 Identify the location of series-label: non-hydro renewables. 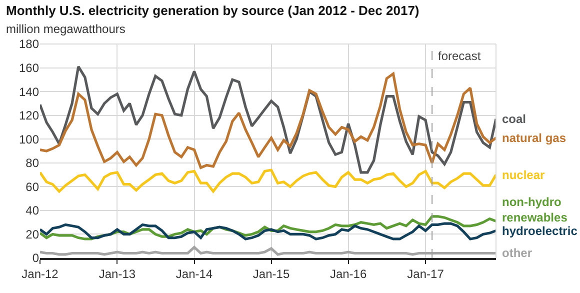
(535, 210).